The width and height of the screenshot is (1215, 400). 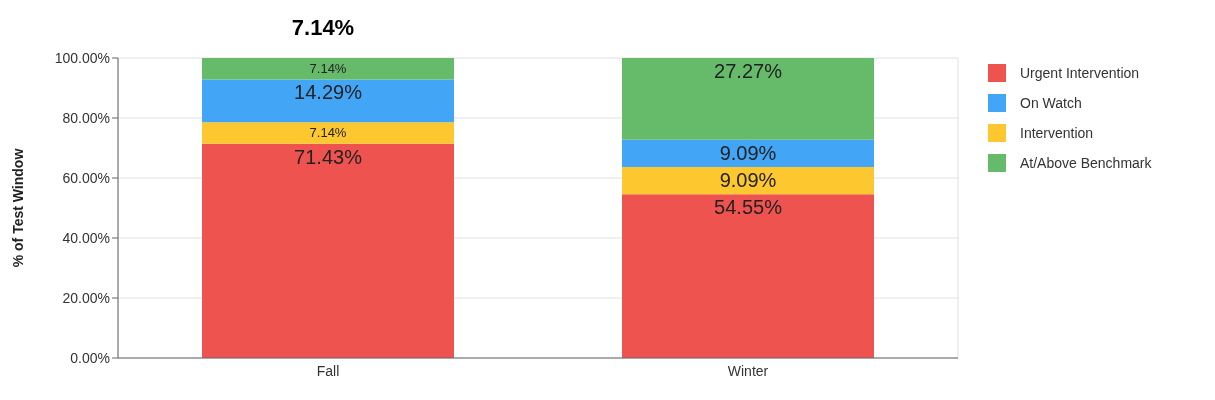 What do you see at coordinates (748, 370) in the screenshot?
I see `x-tick-label: Winter` at bounding box center [748, 370].